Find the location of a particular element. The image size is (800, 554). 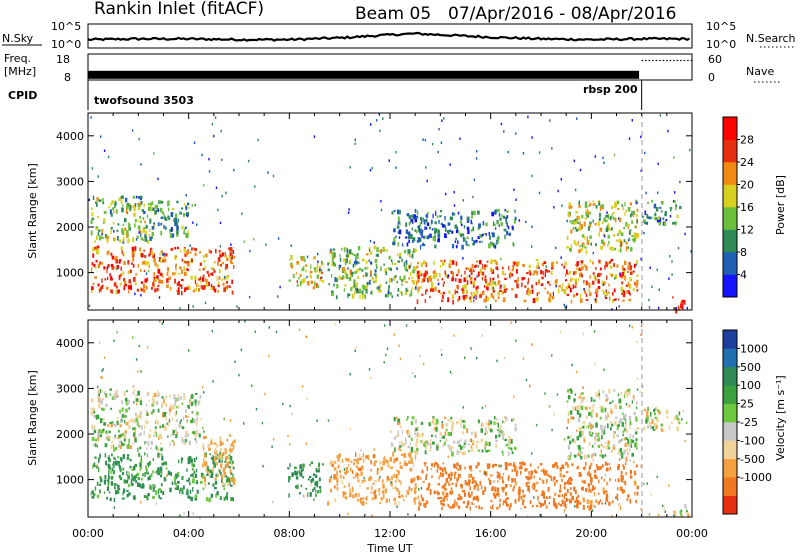

colorbar-tick-label: -1000 is located at coordinates (756, 477).